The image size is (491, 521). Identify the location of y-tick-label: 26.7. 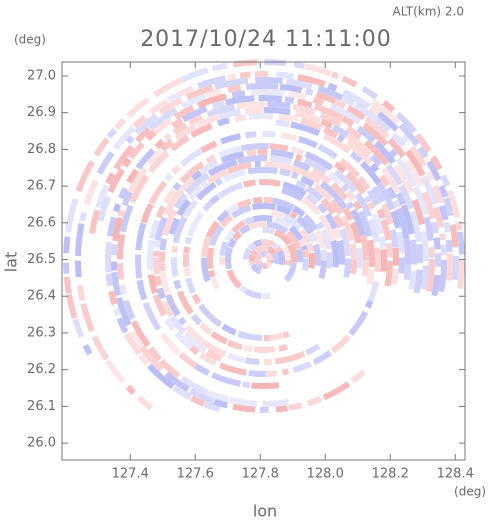
(41, 186).